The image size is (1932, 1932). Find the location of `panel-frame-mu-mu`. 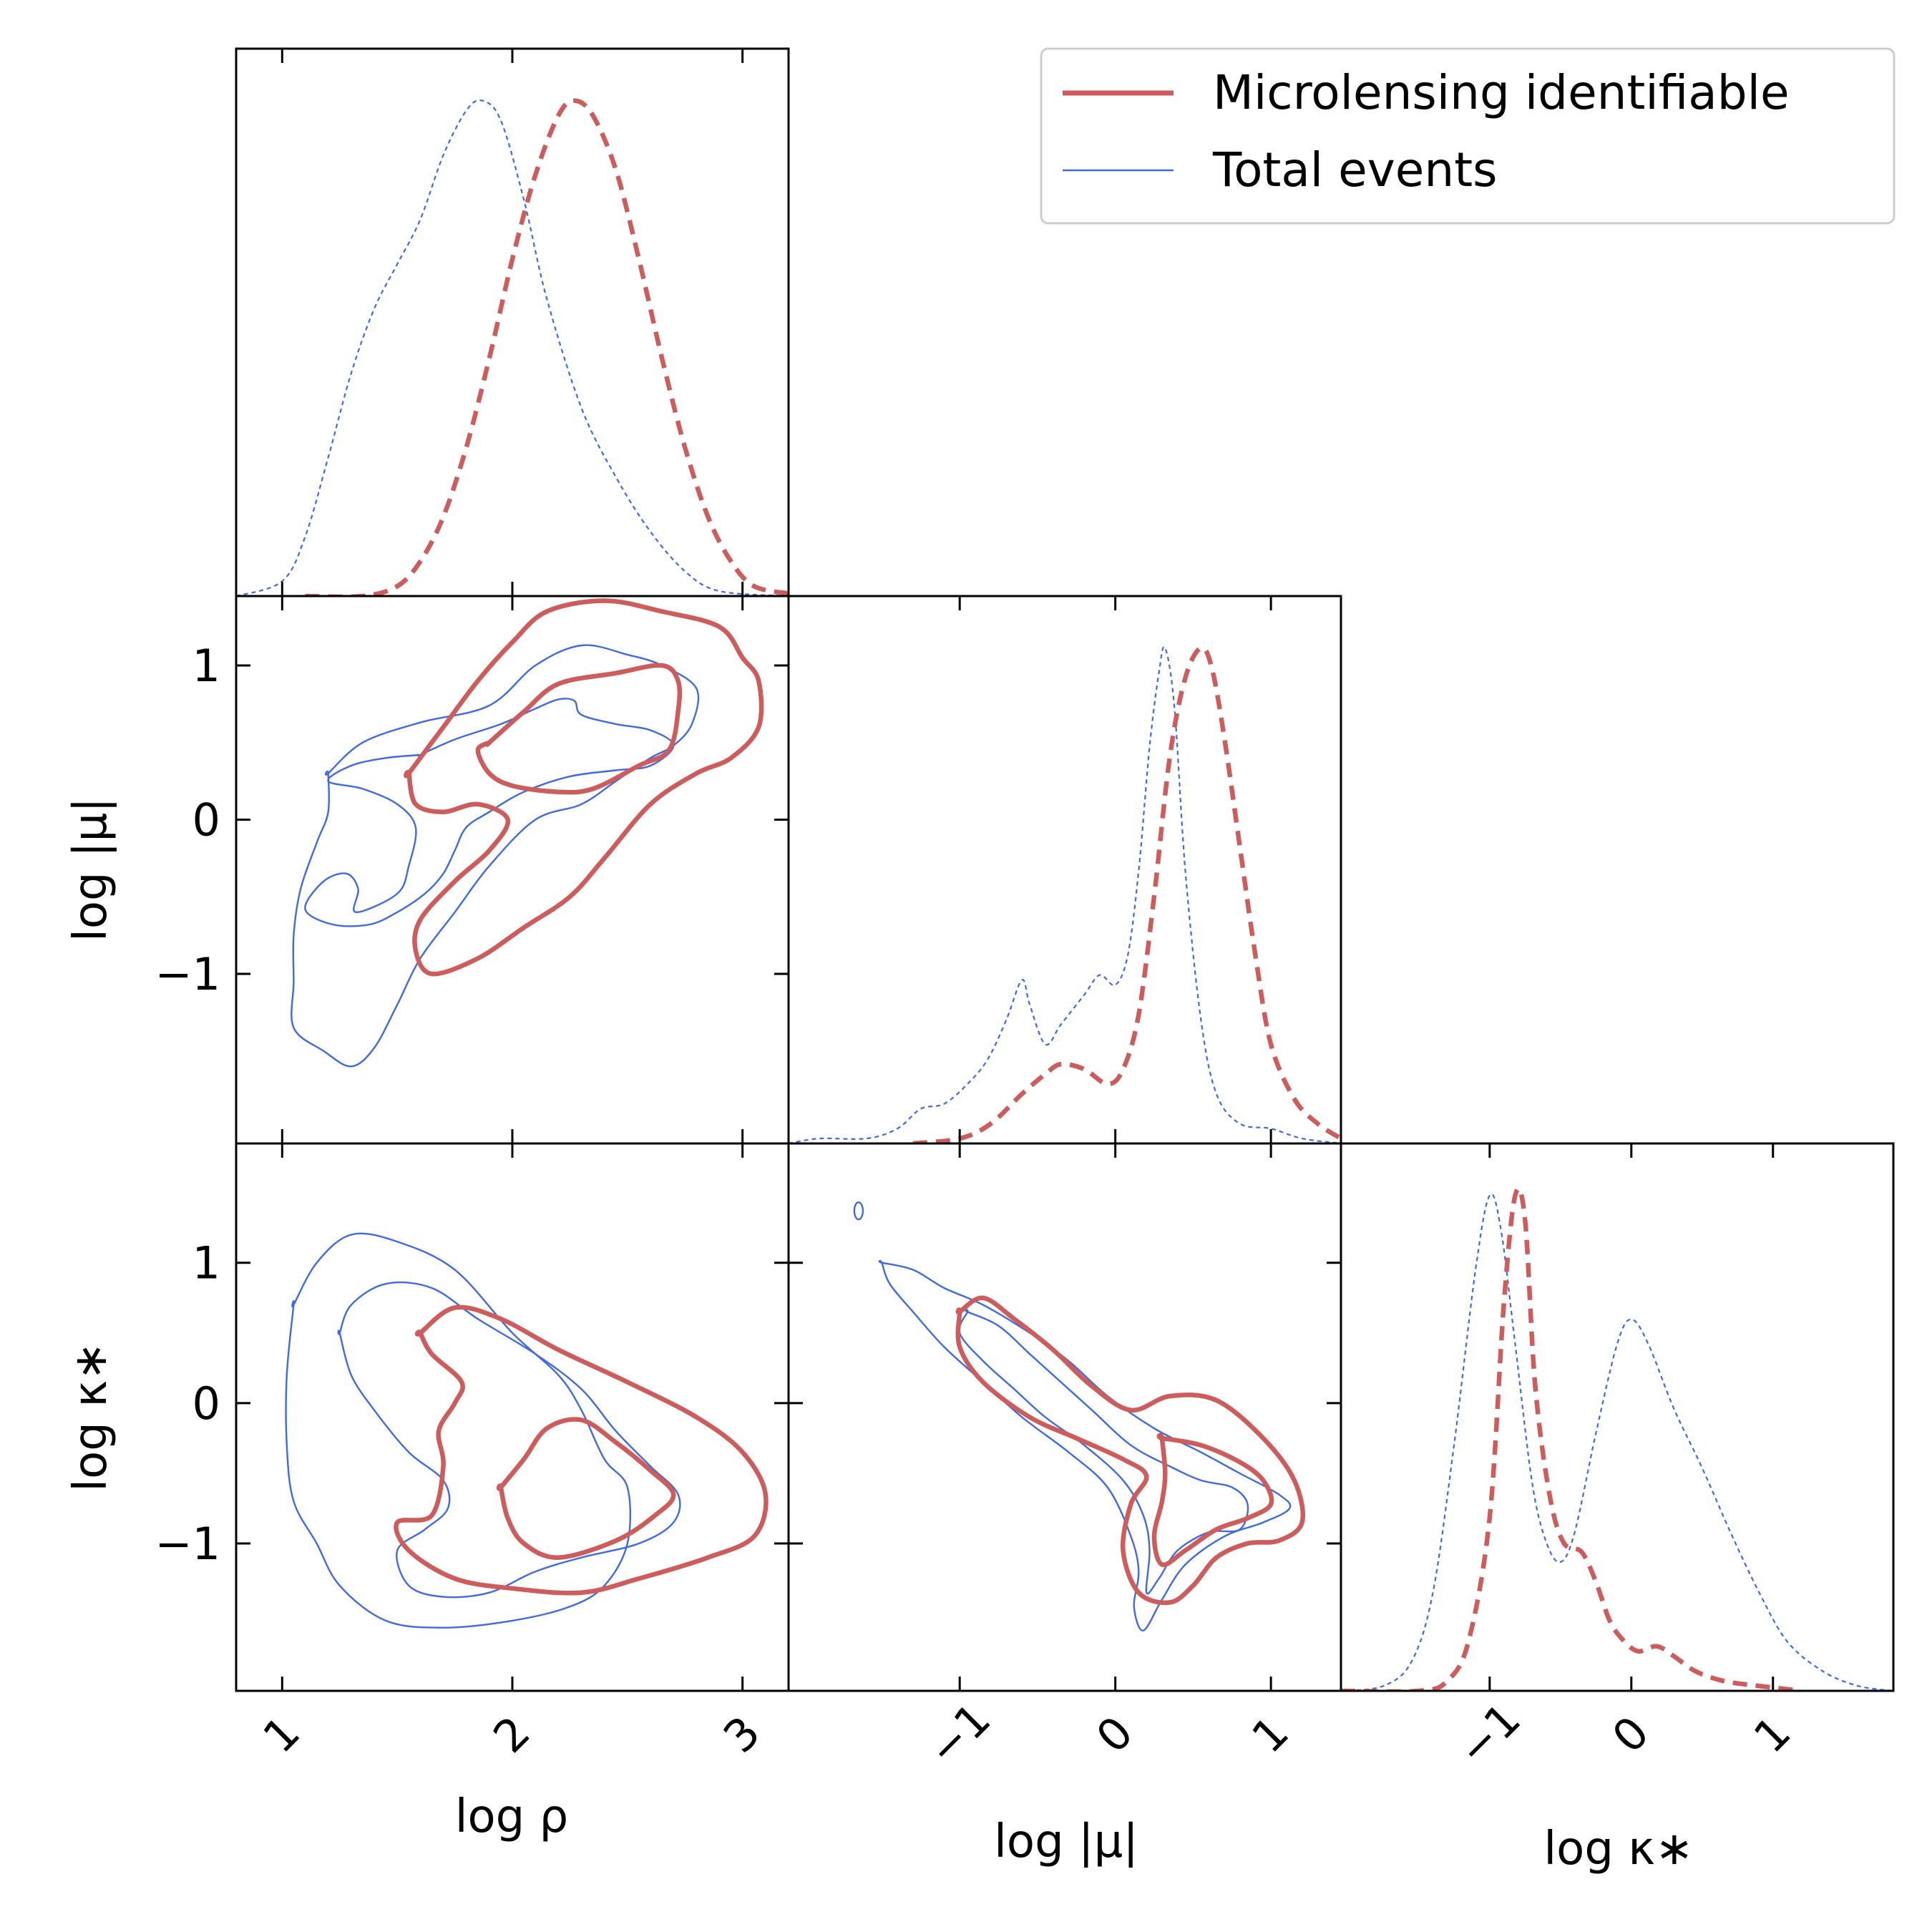

panel-frame-mu-mu is located at coordinates (1064, 870).